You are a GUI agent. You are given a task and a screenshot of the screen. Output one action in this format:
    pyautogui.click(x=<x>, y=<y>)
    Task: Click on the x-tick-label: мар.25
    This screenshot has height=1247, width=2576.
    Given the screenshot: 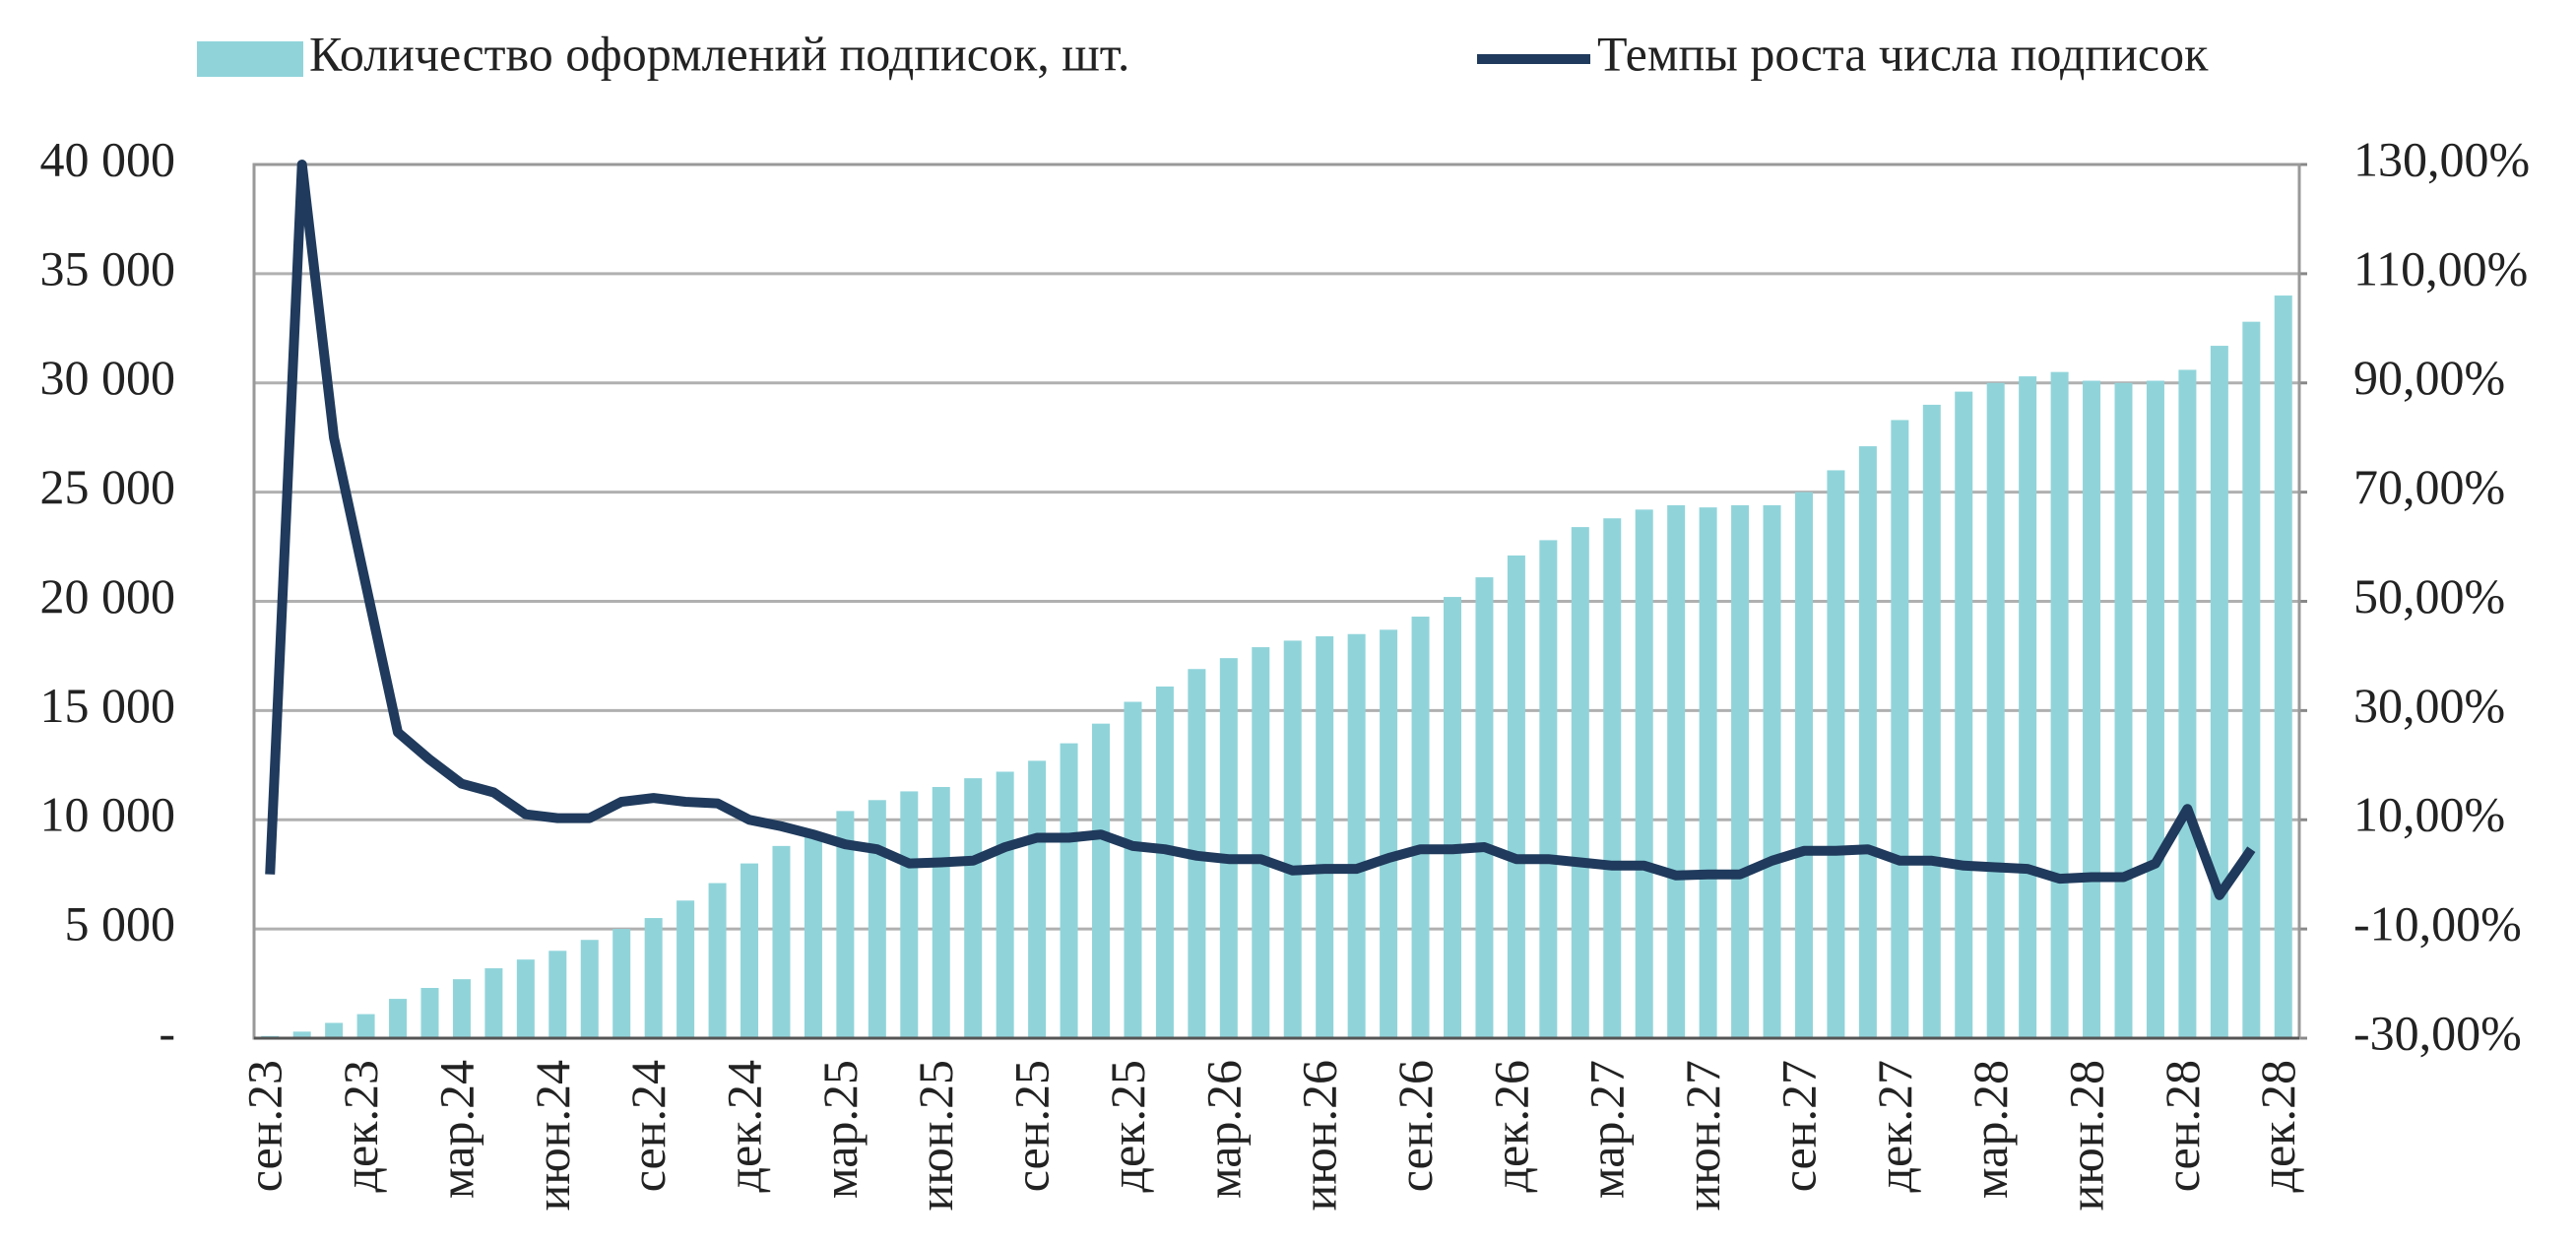 What is the action you would take?
    pyautogui.click(x=840, y=1129)
    